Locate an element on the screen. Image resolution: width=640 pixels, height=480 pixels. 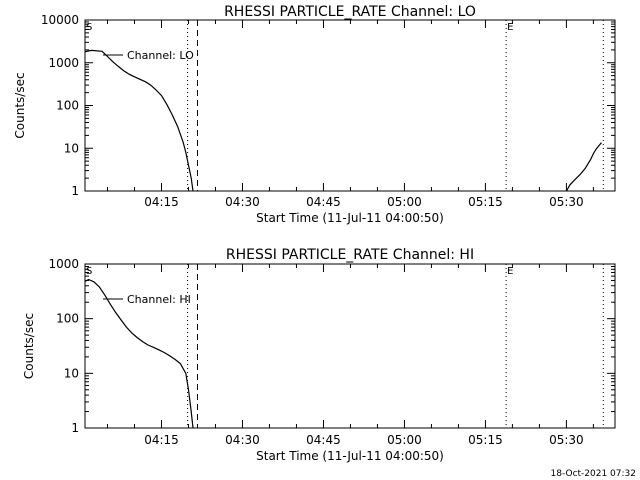
chart-title: RHESSI PARTICLE_RATE Channel: HI is located at coordinates (350, 255).